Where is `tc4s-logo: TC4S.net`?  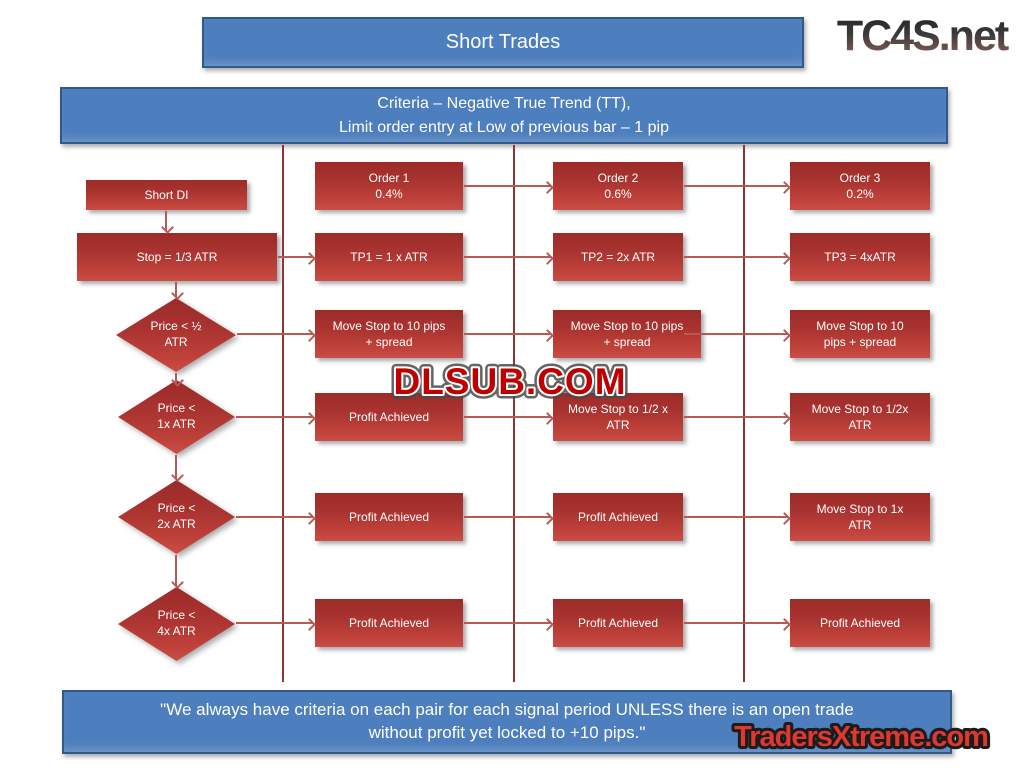
tc4s-logo: TC4S.net is located at coordinates (924, 36).